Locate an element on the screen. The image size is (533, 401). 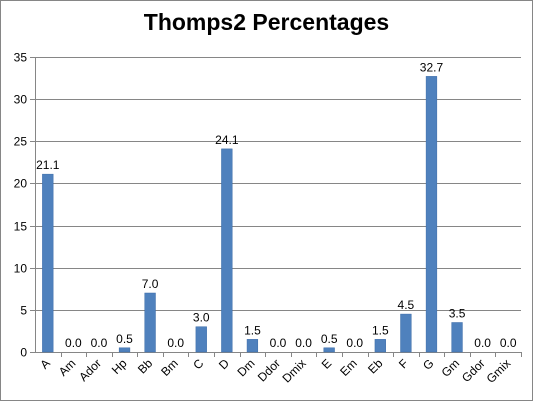
x-tick-label-e: E is located at coordinates (327, 364).